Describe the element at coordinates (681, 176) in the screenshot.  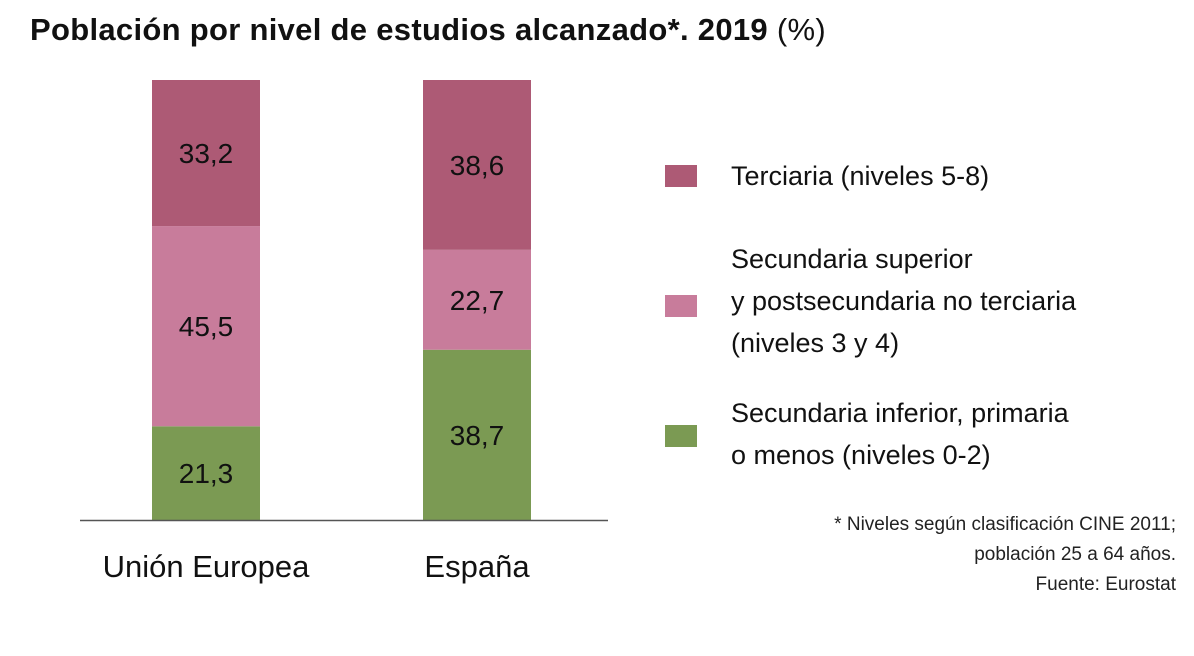
I see `legend-swatch-terciaria` at that location.